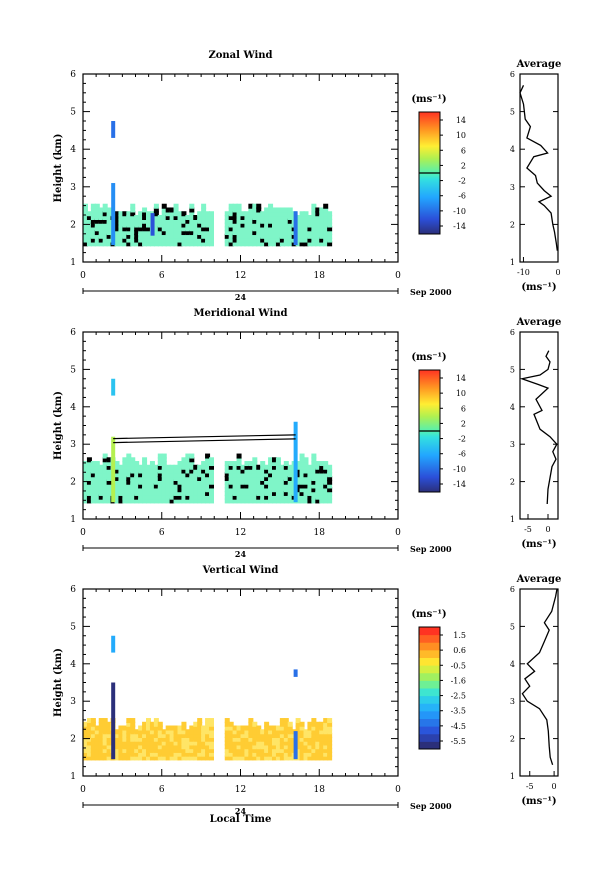 The height and width of the screenshot is (873, 611). Describe the element at coordinates (458, 711) in the screenshot. I see `colorbar-tick-label: -3.5` at that location.